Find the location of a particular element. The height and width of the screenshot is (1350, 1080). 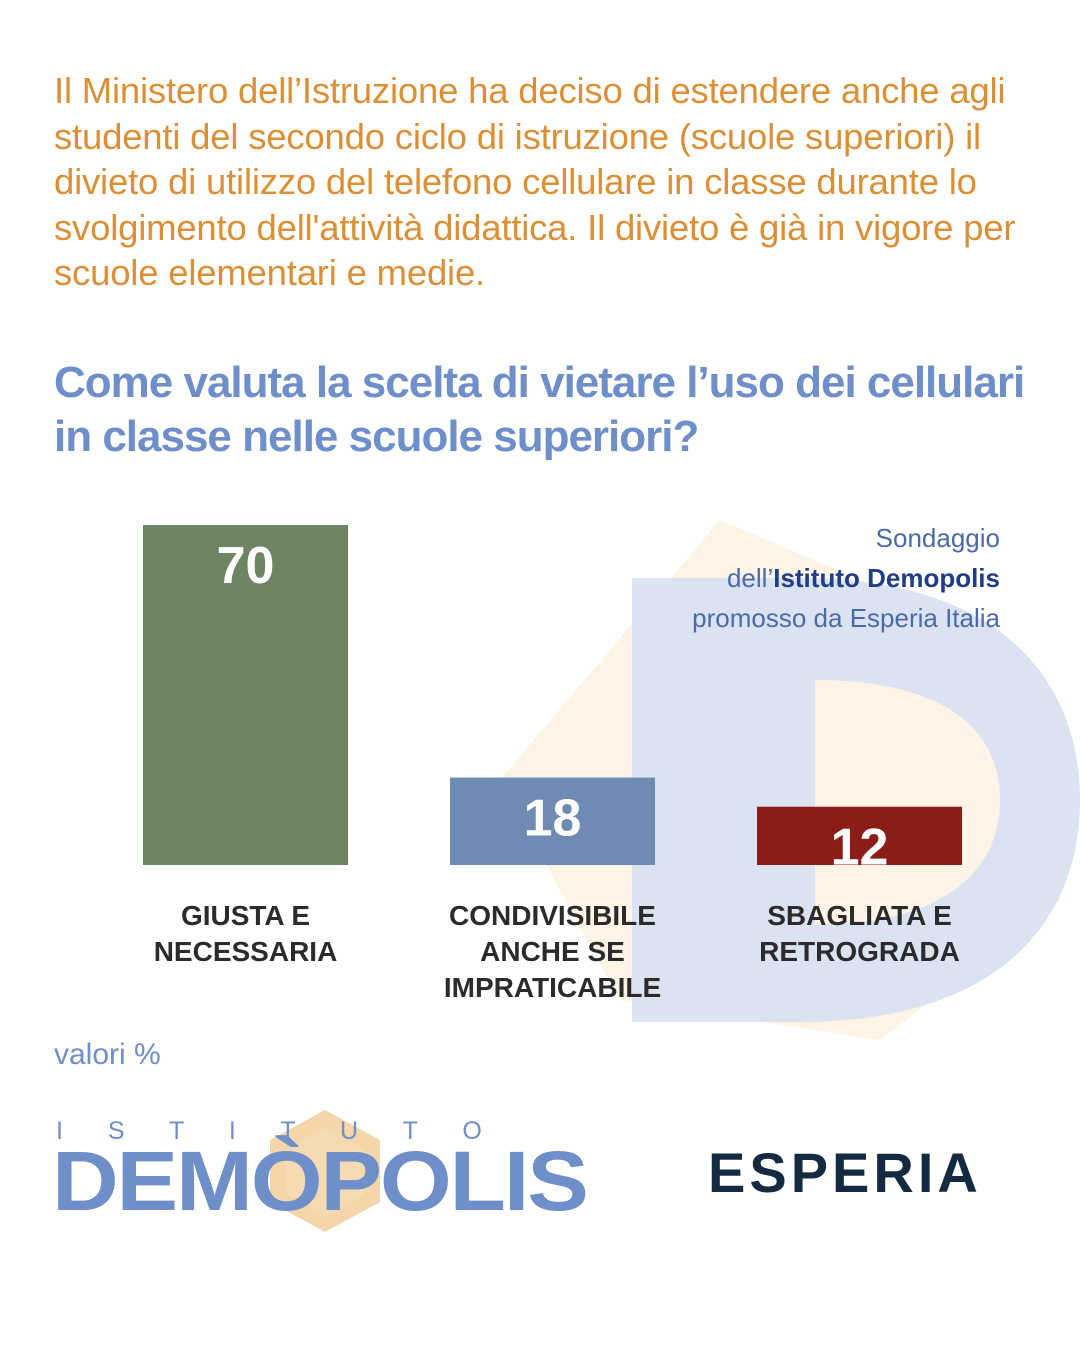

source-line-3: promosso da Esperia Italia is located at coordinates (846, 618).